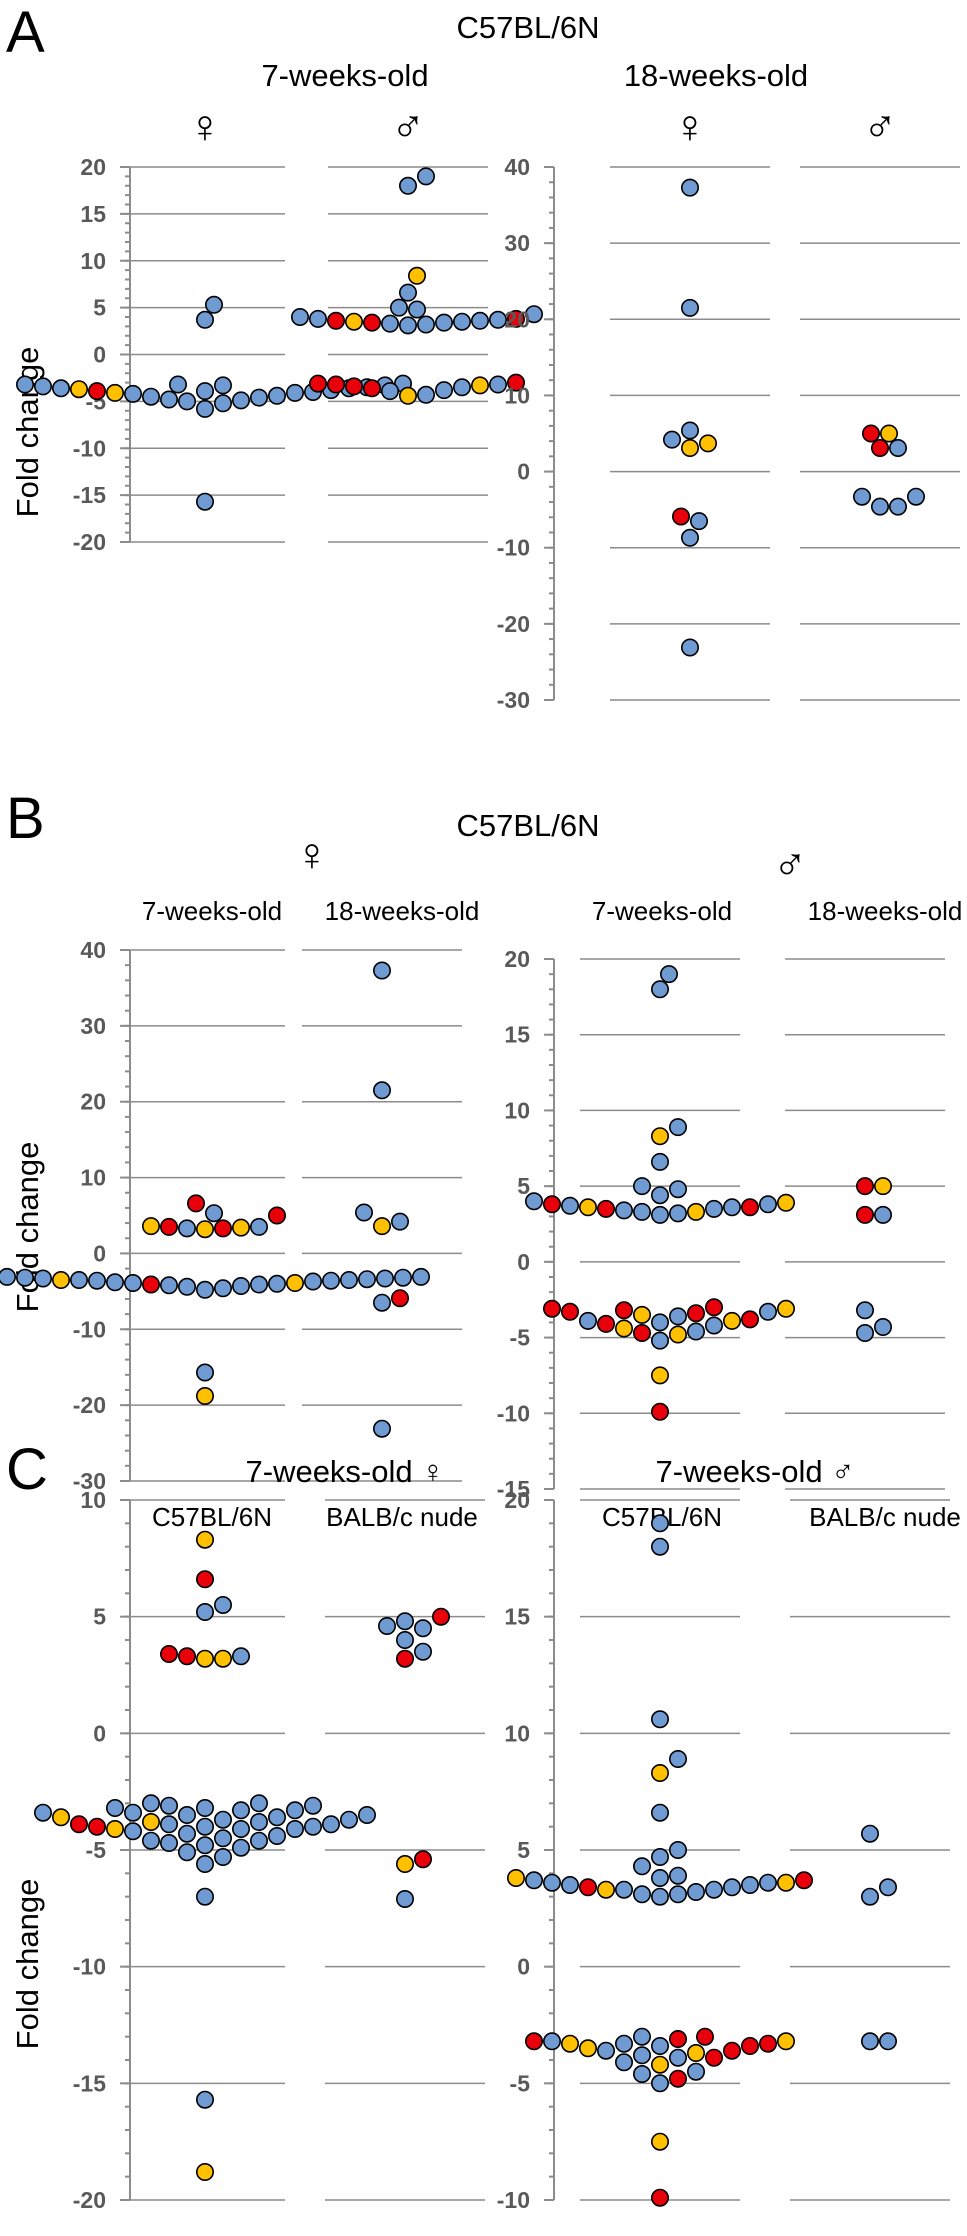 This screenshot has width=967, height=2236. What do you see at coordinates (527, 825) in the screenshot?
I see `panel-b-title: C57BL/6N` at bounding box center [527, 825].